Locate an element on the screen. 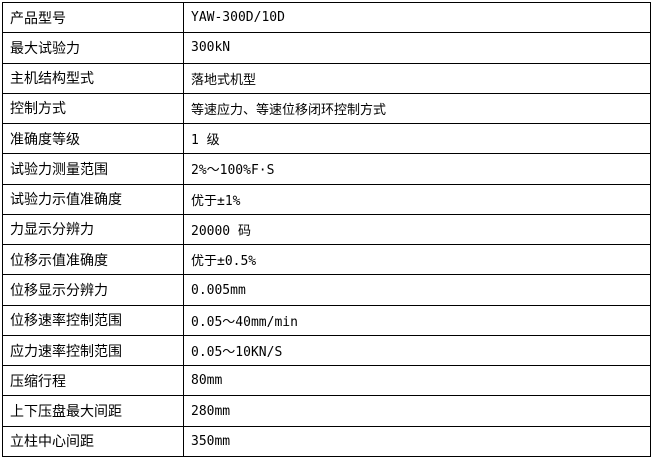 This screenshot has height=459, width=653. spec-label-cell: 准确度等级 is located at coordinates (93, 139).